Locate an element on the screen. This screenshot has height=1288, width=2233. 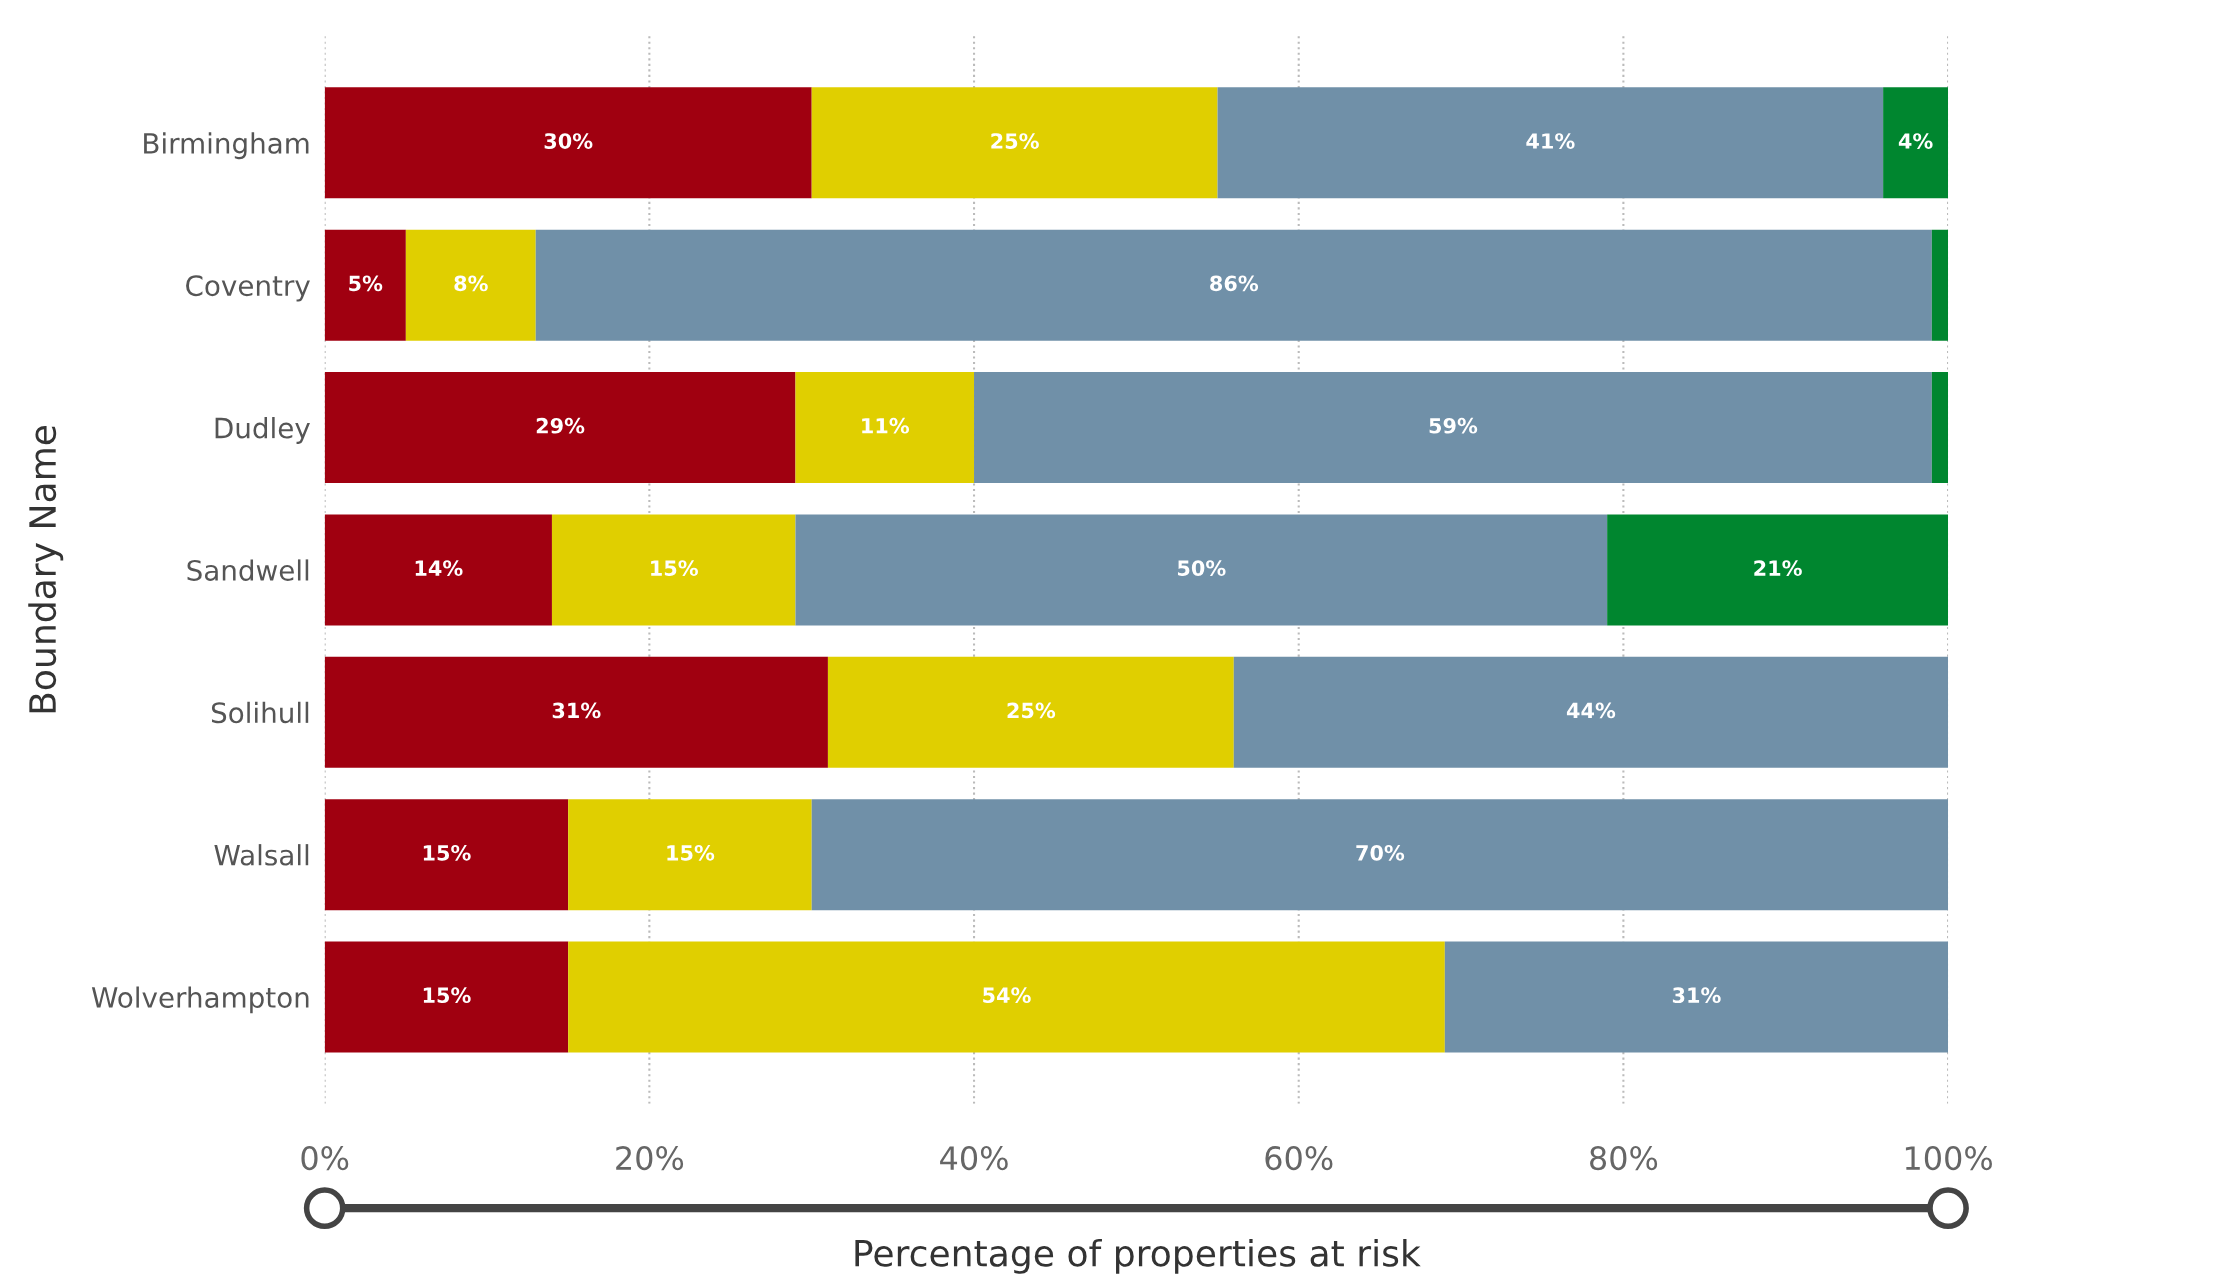
y-tick-label: Sandwell is located at coordinates (248, 570).